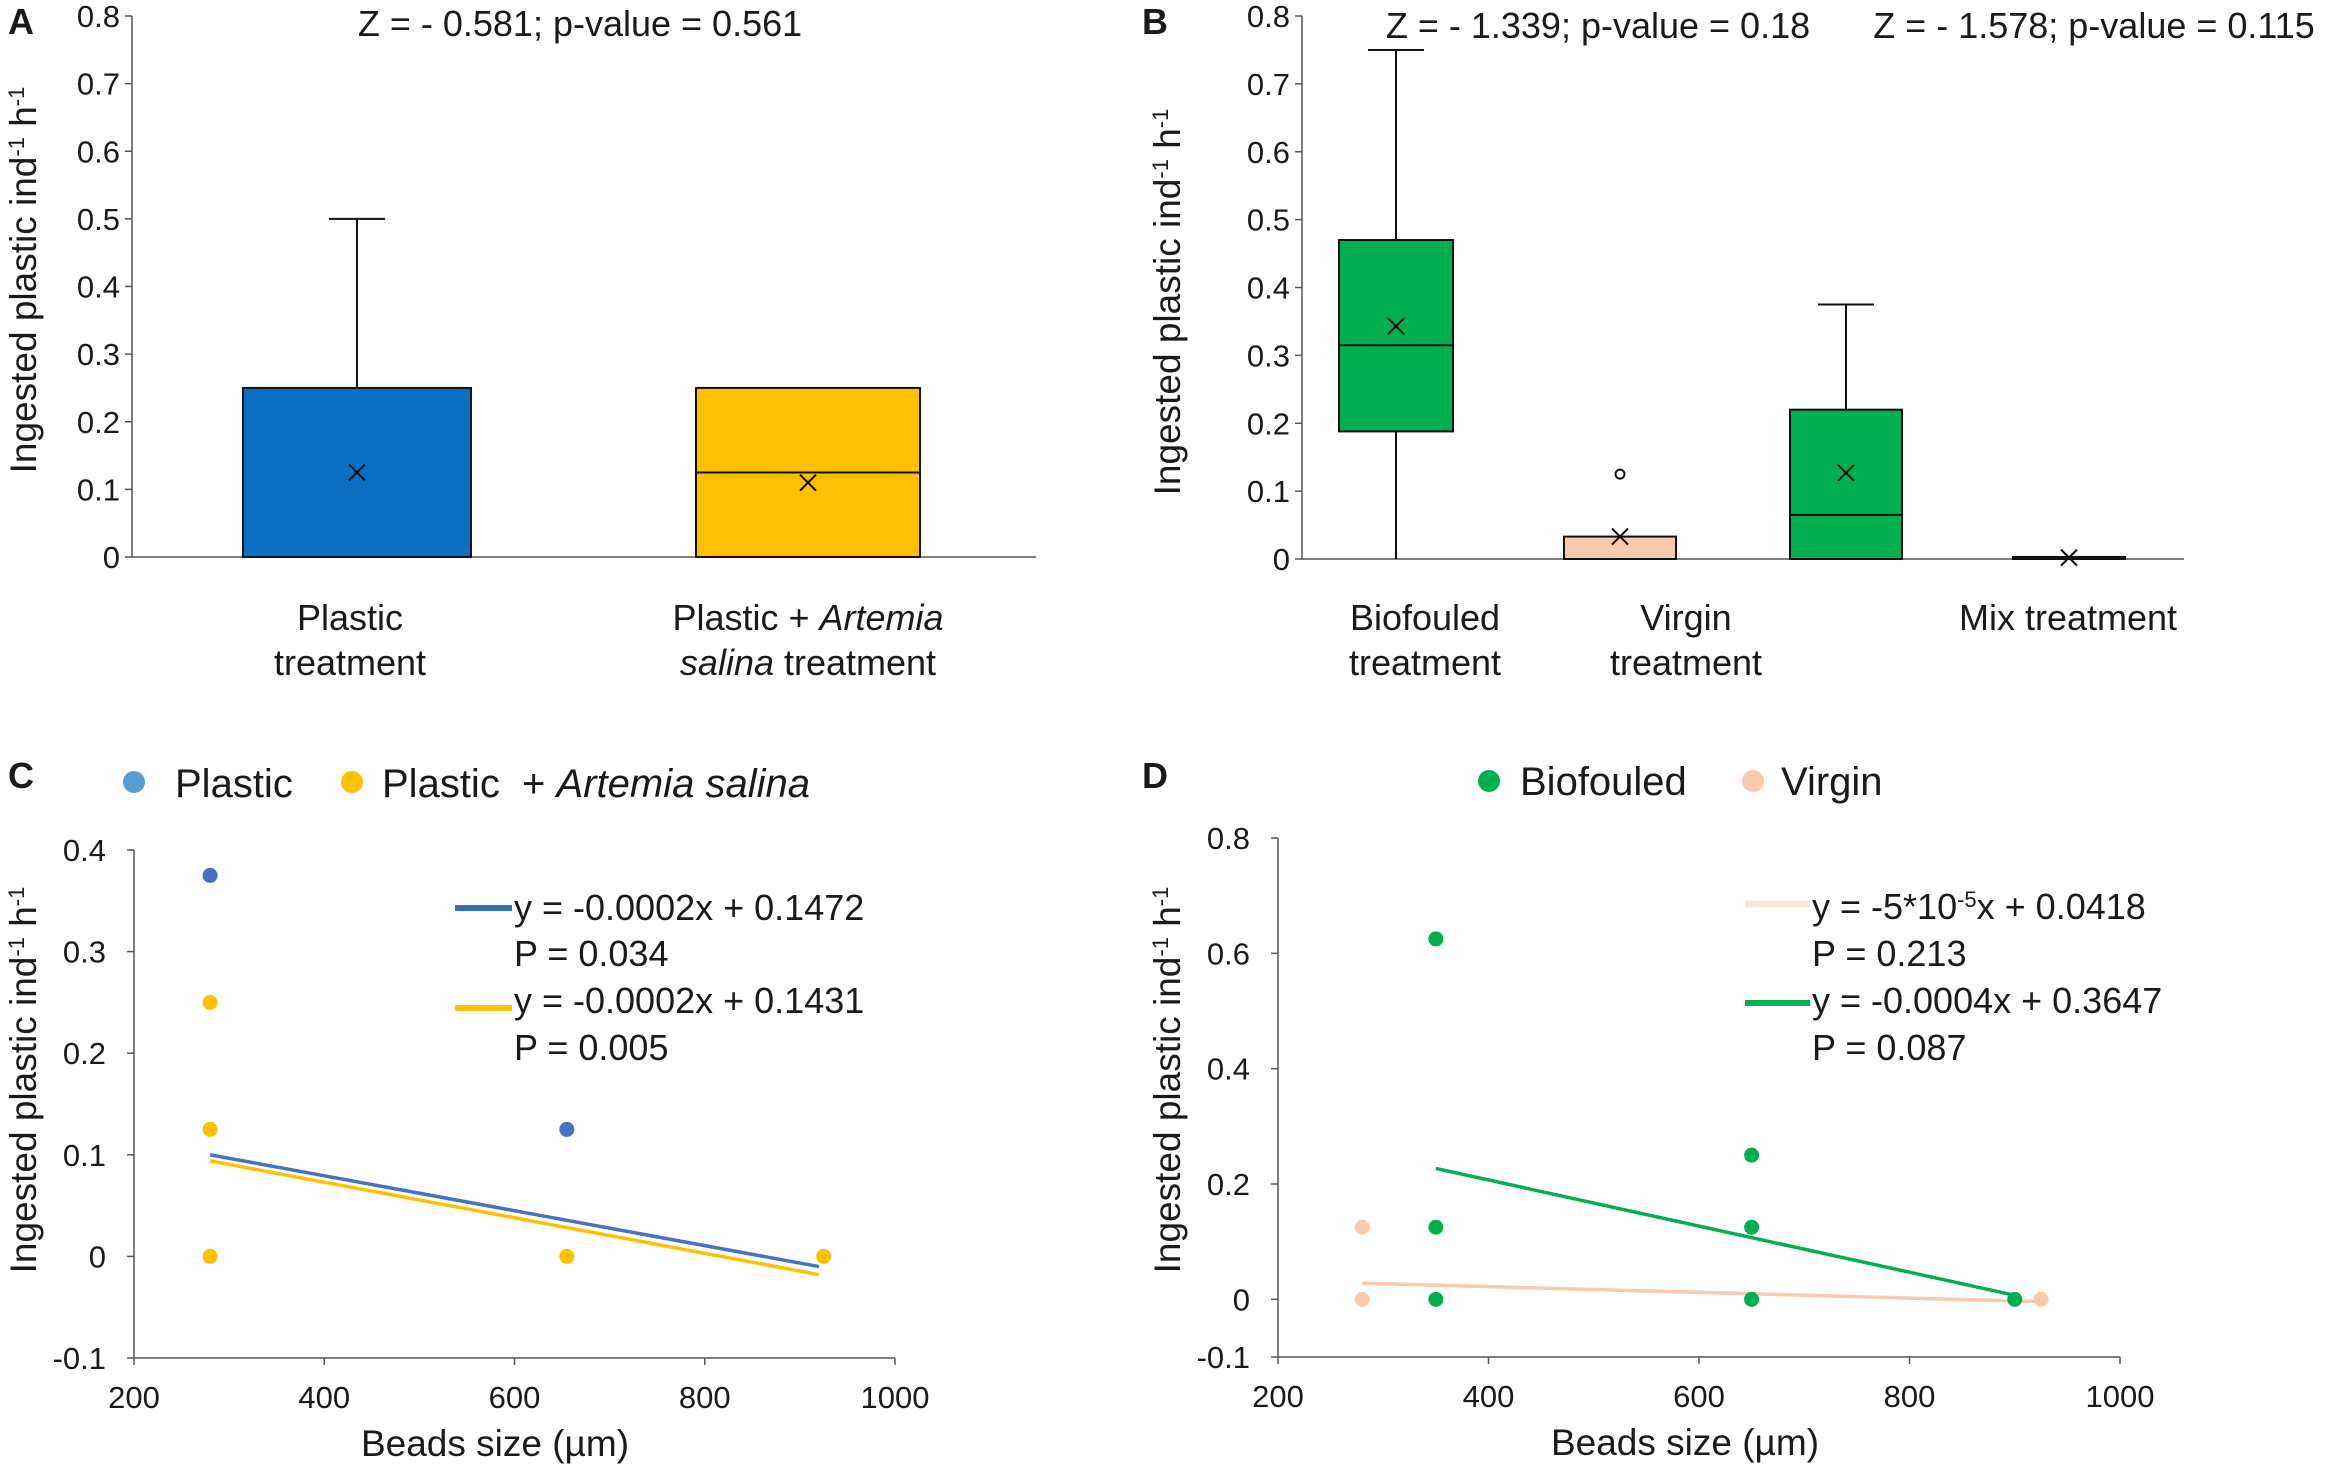 The image size is (2339, 1471). I want to click on panel-a-y-tick-label: 0.3, so click(98, 354).